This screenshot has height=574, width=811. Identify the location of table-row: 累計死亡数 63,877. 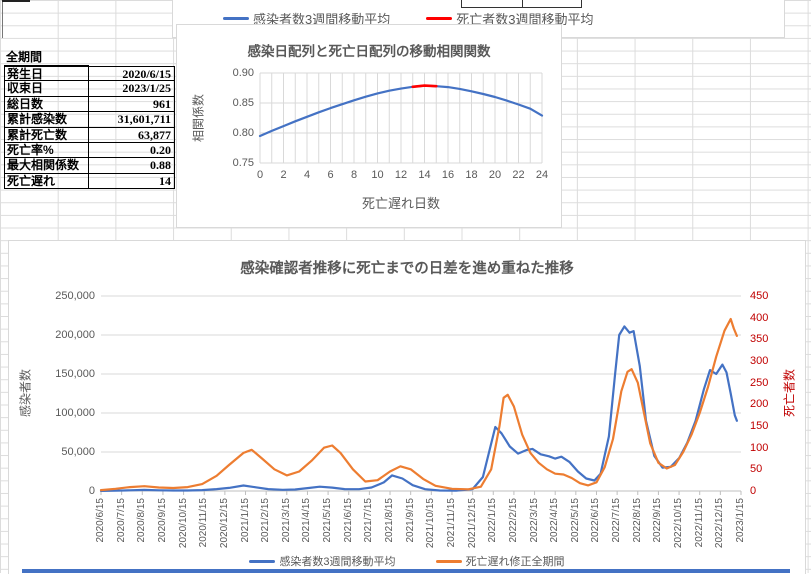
(89, 135).